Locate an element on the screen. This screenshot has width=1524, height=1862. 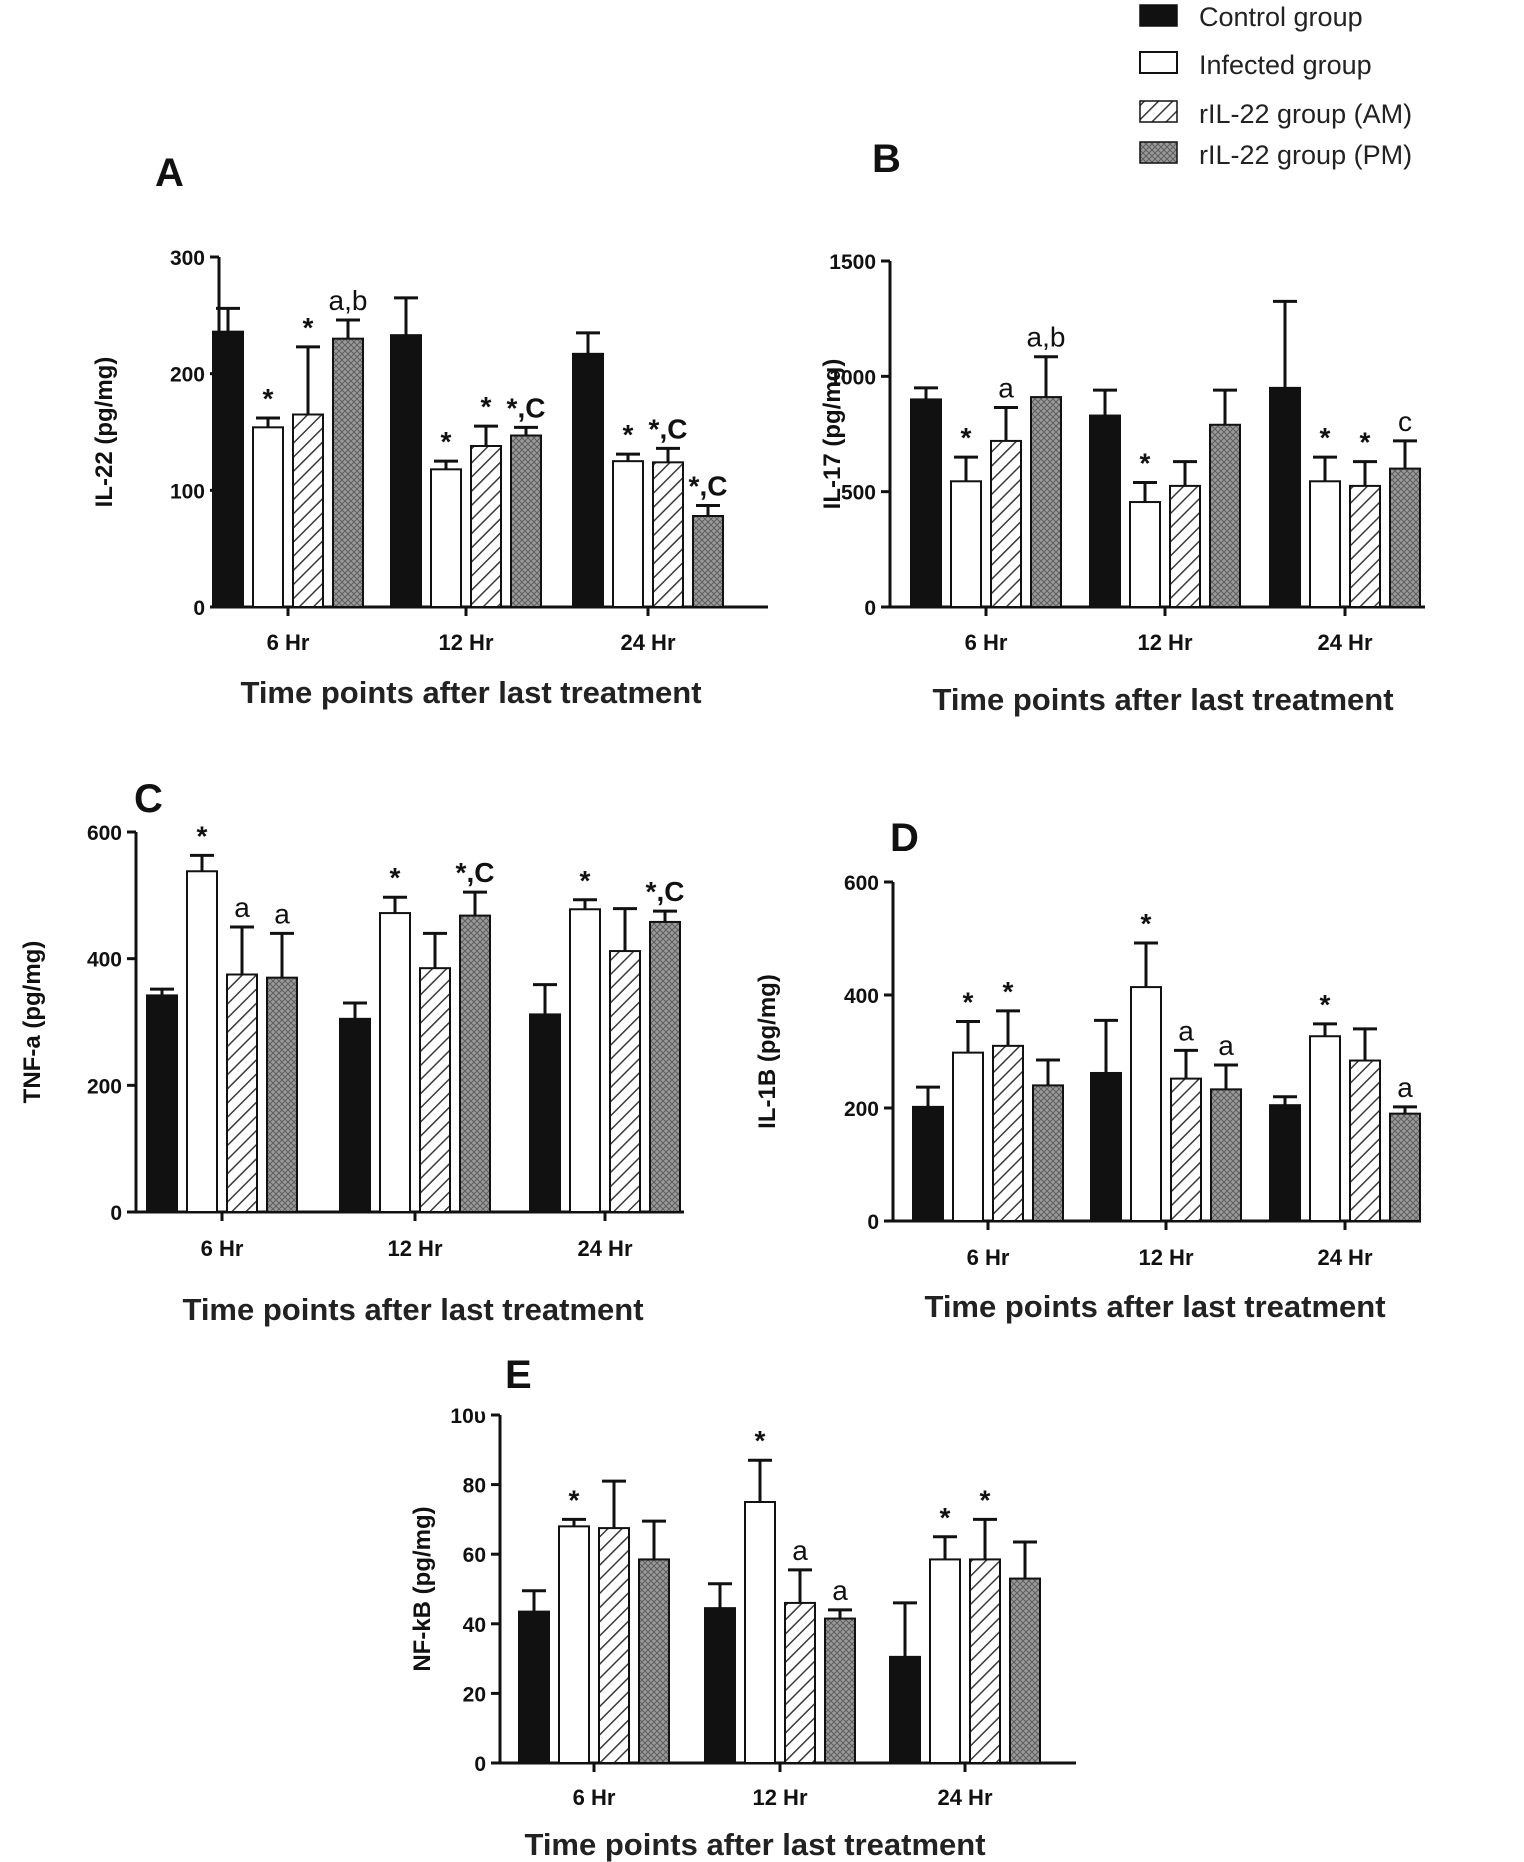
bar-d-control is located at coordinates (1106, 1146).